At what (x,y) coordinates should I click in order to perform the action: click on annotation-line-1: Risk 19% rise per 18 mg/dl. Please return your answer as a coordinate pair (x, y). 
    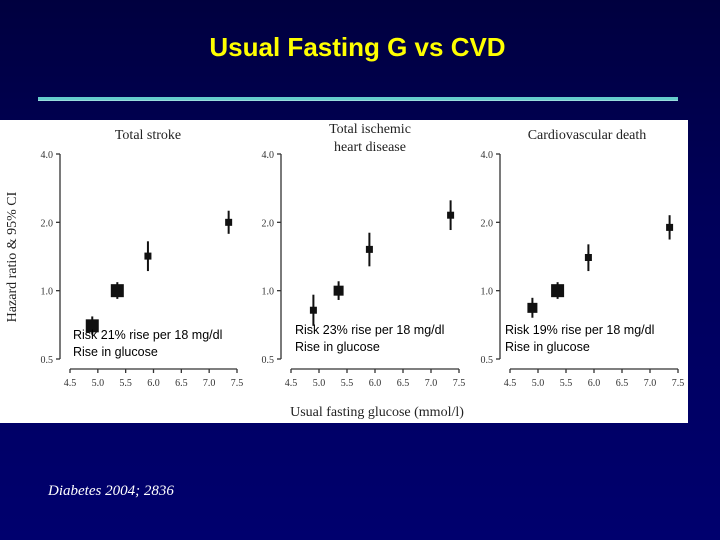
    Looking at the image, I should click on (580, 330).